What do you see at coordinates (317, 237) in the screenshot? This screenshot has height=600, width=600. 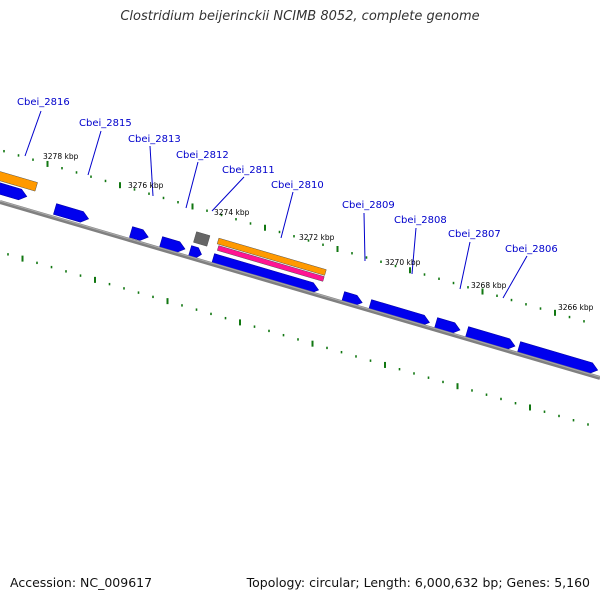 I see `kbp-label: 3272 kbp` at bounding box center [317, 237].